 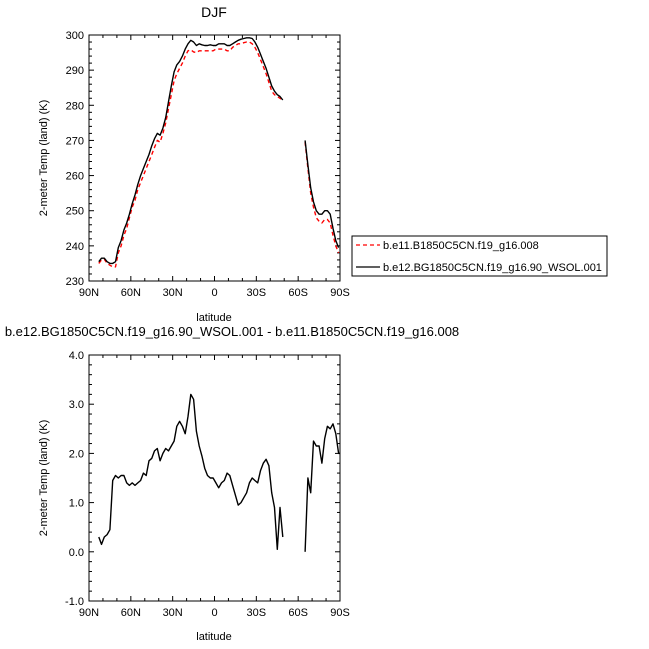 What do you see at coordinates (76, 504) in the screenshot?
I see `bottom-y-tick-label: 1.0` at bounding box center [76, 504].